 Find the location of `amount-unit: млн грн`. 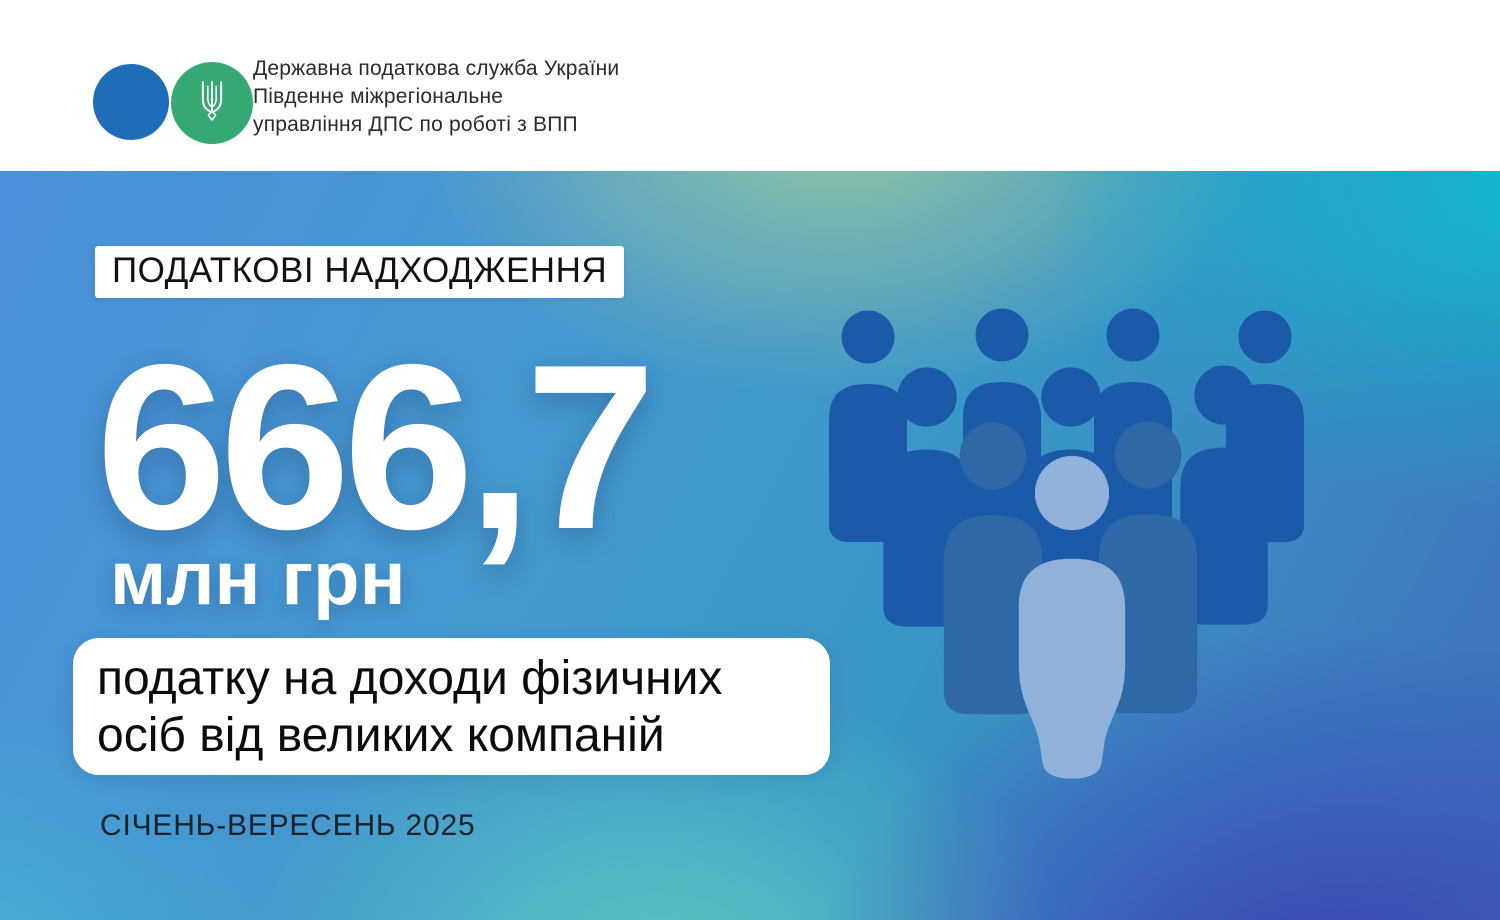

amount-unit: млн грн is located at coordinates (258, 578).